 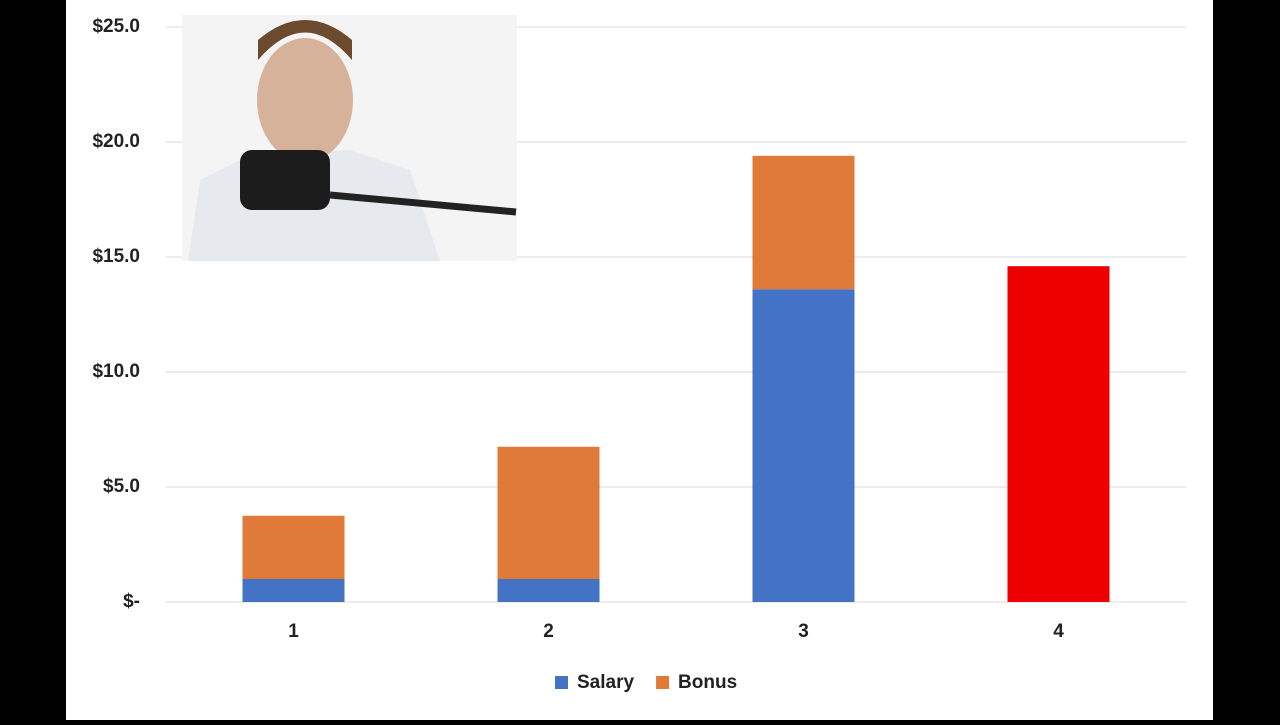 What do you see at coordinates (285, 180) in the screenshot?
I see `webcam-microphone` at bounding box center [285, 180].